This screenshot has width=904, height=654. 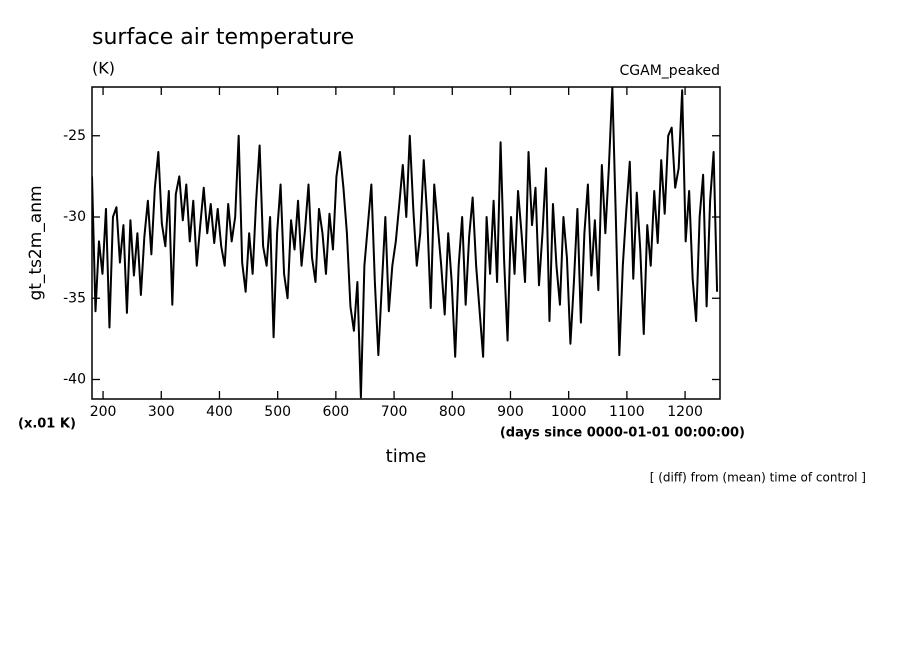 What do you see at coordinates (510, 412) in the screenshot?
I see `x-tick-label: 900` at bounding box center [510, 412].